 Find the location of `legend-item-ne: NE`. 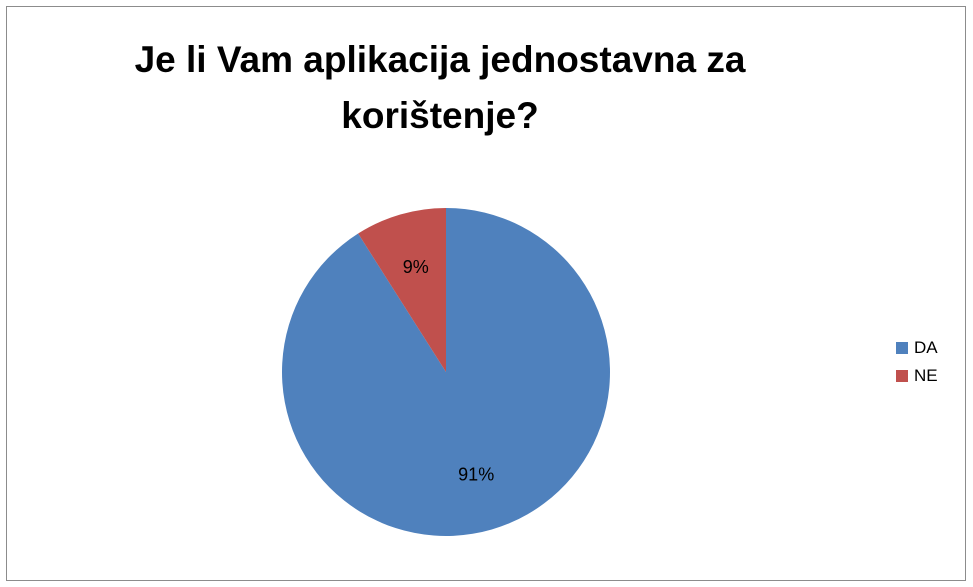

legend-item-ne: NE is located at coordinates (917, 376).